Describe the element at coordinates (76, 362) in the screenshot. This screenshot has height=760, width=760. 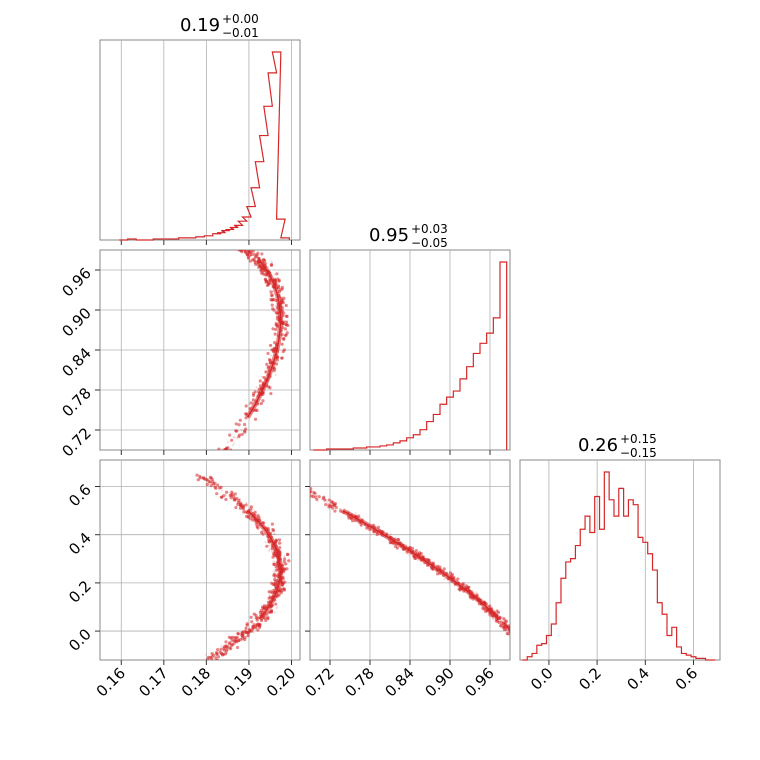
I see `tick-label-y: 0.84` at that location.